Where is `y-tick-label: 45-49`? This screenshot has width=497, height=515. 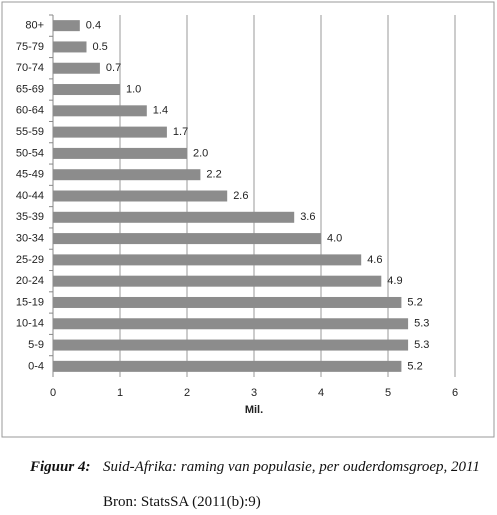
y-tick-label: 45-49 is located at coordinates (30, 175).